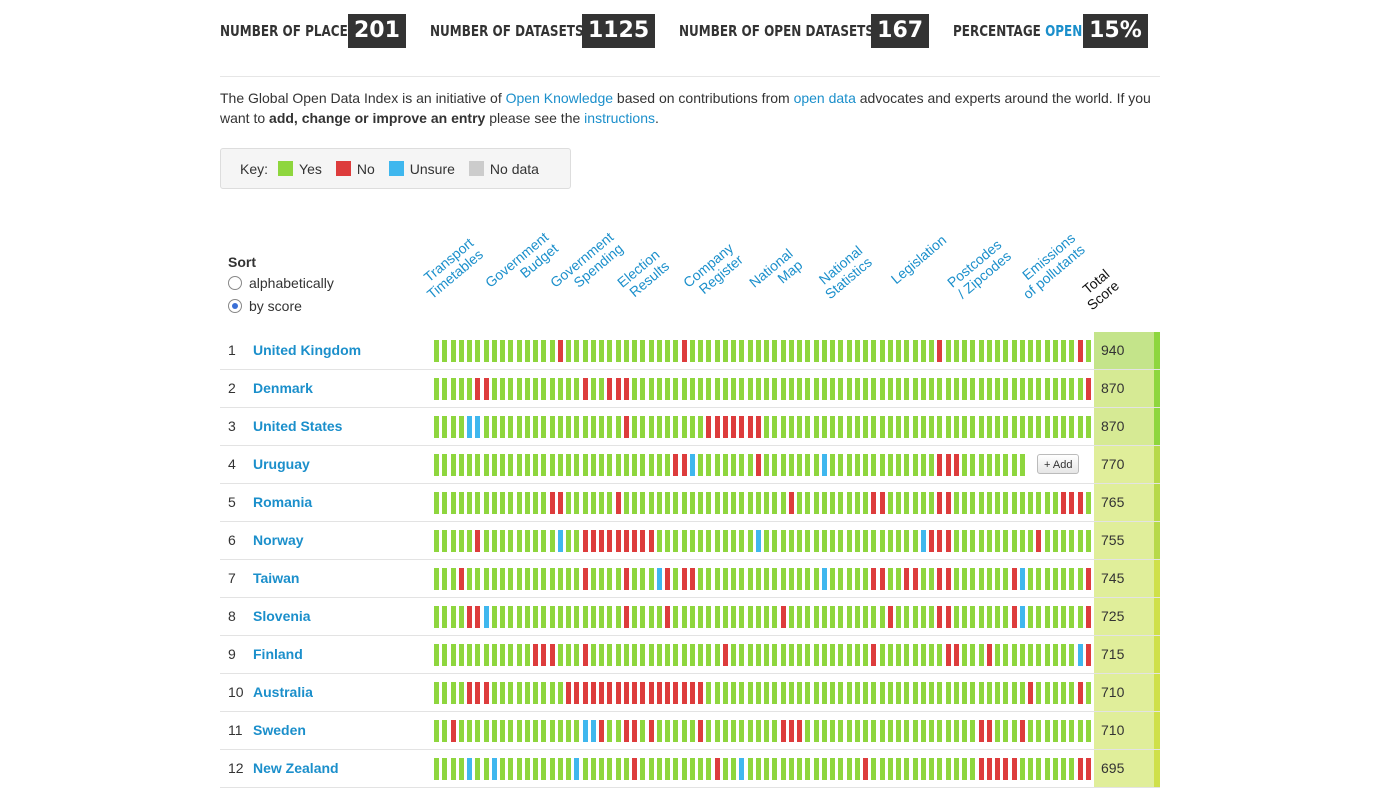 The image size is (1379, 788). Describe the element at coordinates (844, 272) in the screenshot. I see `column-header: National Statistics` at that location.